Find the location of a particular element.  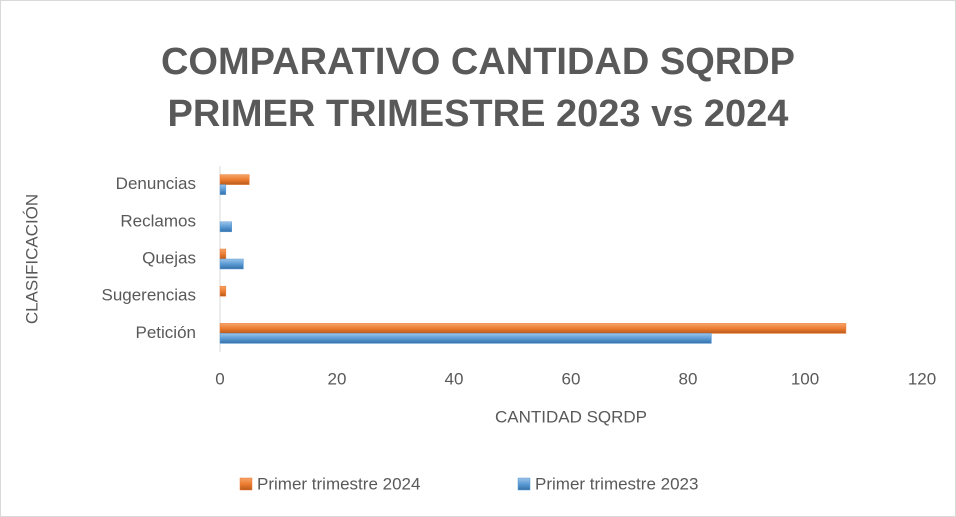

y-tick-label: Quejas is located at coordinates (169, 257).